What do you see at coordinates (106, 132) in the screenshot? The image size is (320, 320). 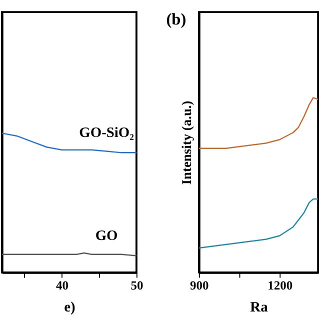 I see `series-label: GO-SiO₂` at bounding box center [106, 132].